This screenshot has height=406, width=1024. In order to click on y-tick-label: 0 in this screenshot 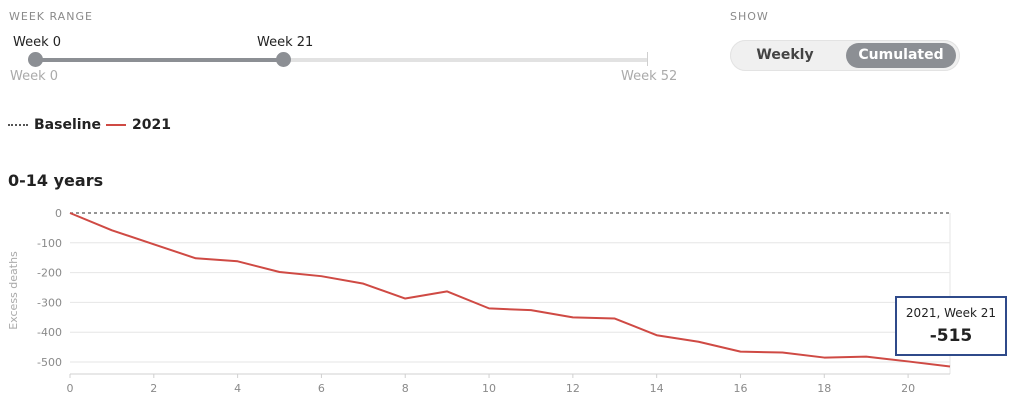, I will do `click(58, 213)`.